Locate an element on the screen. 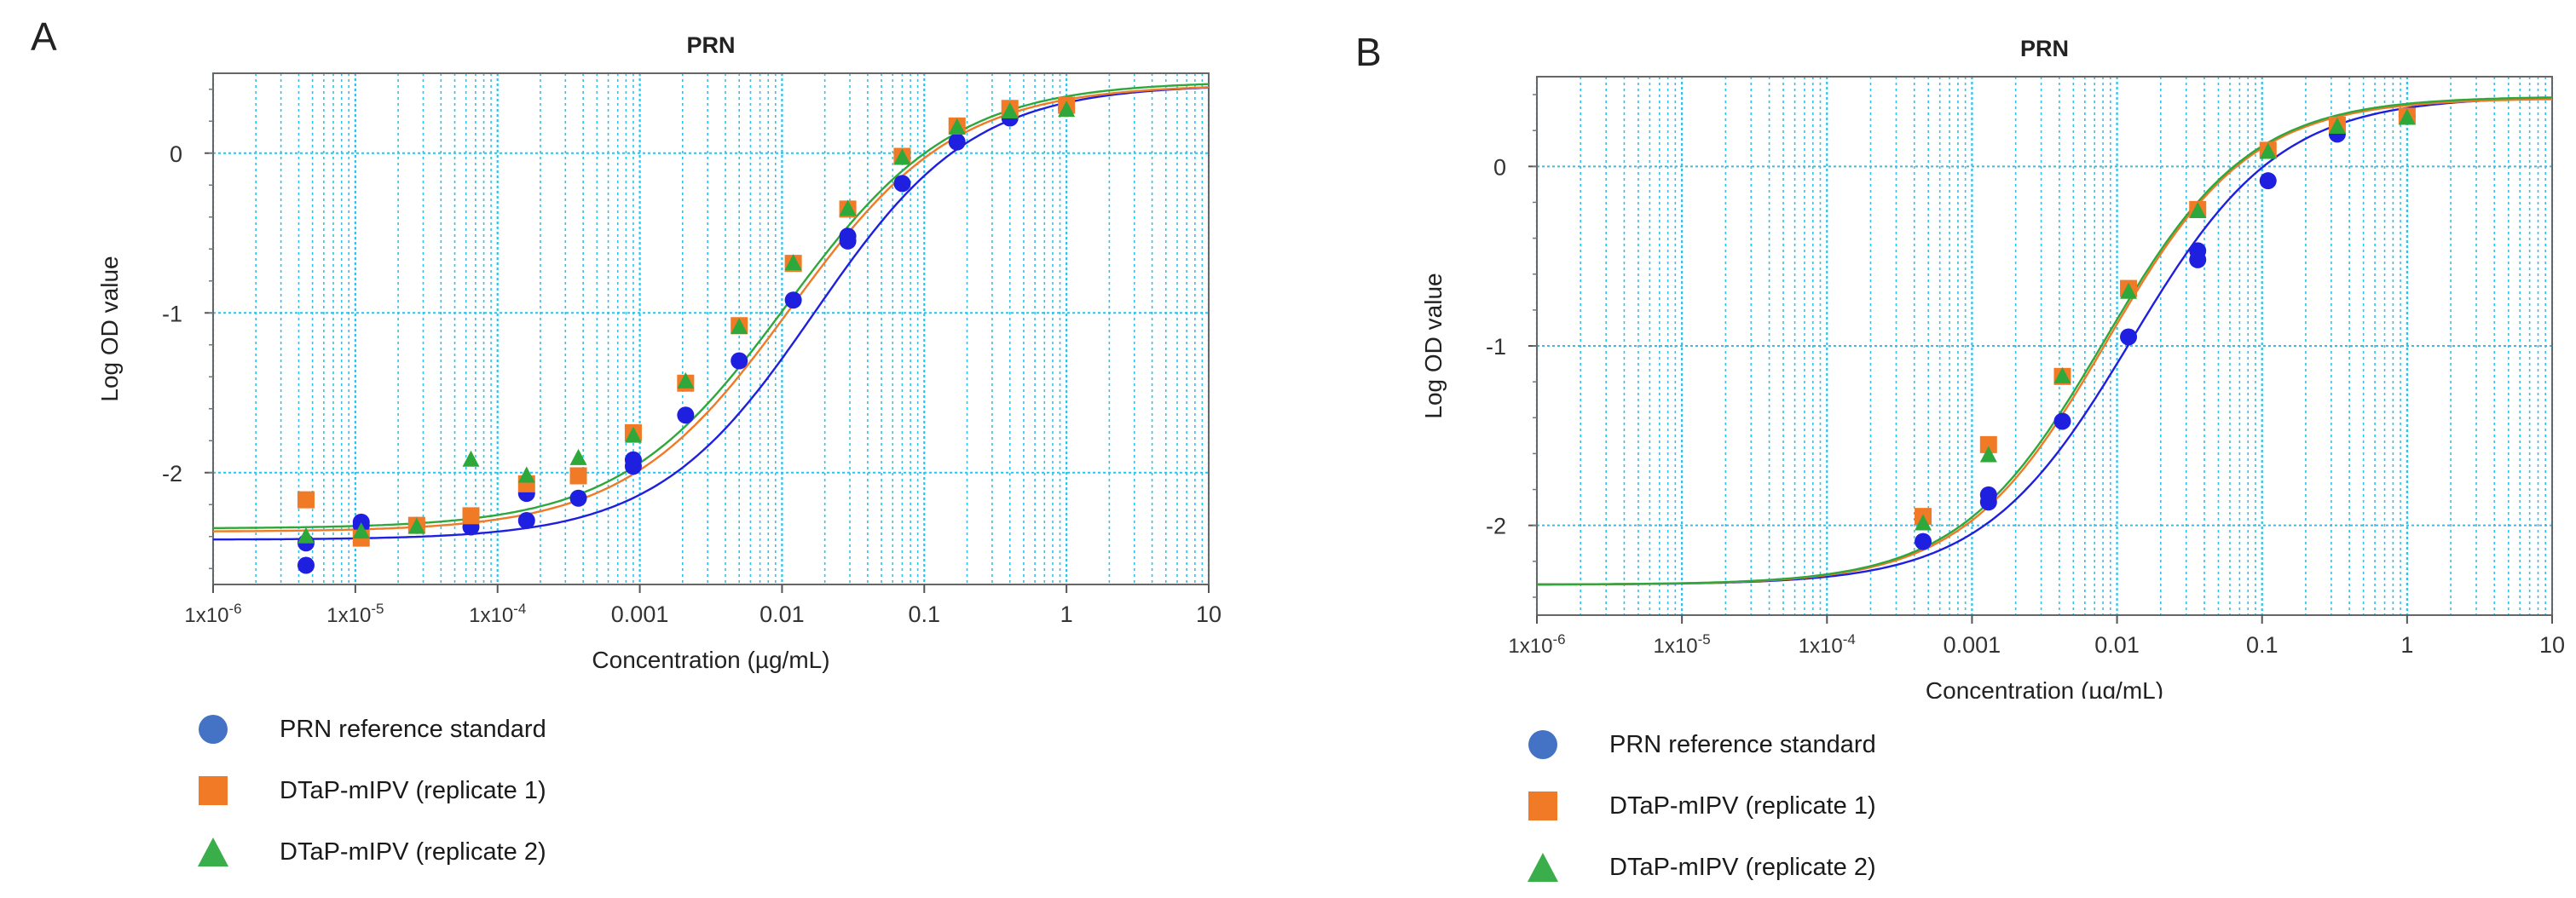 The image size is (2576, 898). x-tick-label: 10 is located at coordinates (2552, 645).